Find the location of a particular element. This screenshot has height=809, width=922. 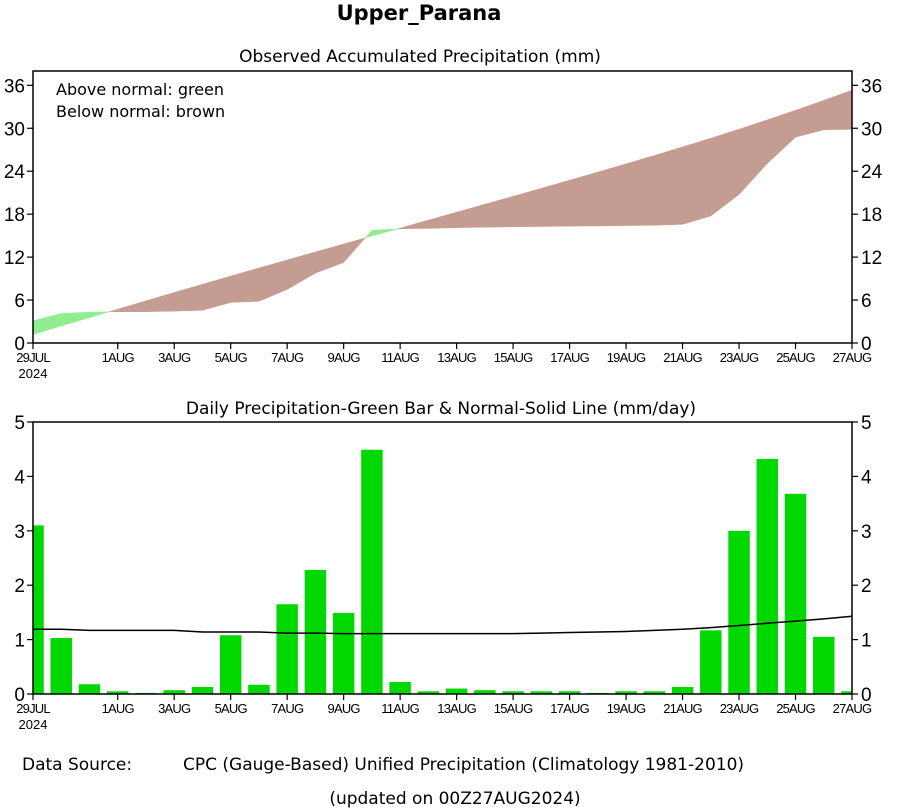

accum-ytick-label-left: 36 is located at coordinates (14, 86).